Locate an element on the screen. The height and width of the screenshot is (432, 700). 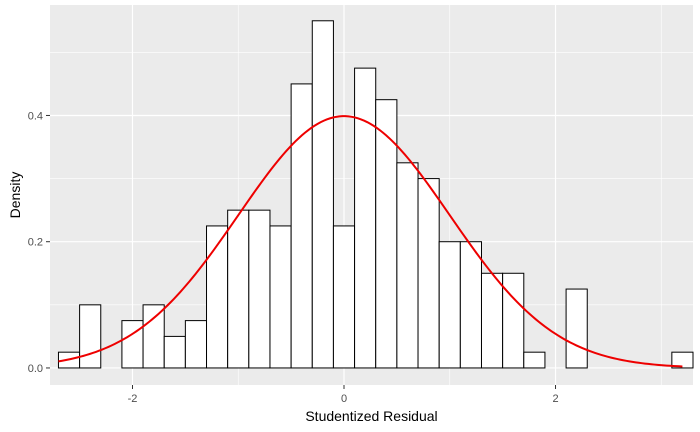
y-tick-label: 0.0 is located at coordinates (35, 369).